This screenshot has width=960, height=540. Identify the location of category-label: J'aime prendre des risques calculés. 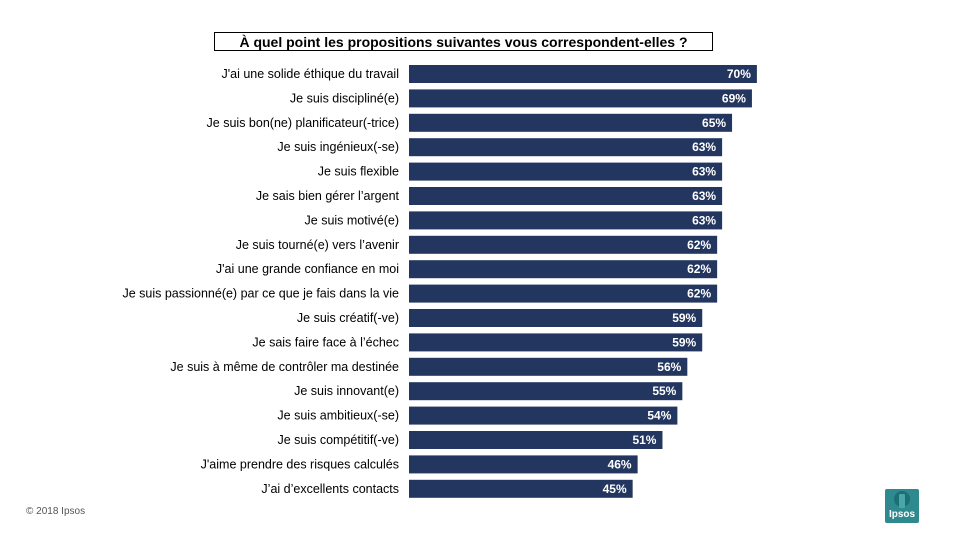
(300, 464).